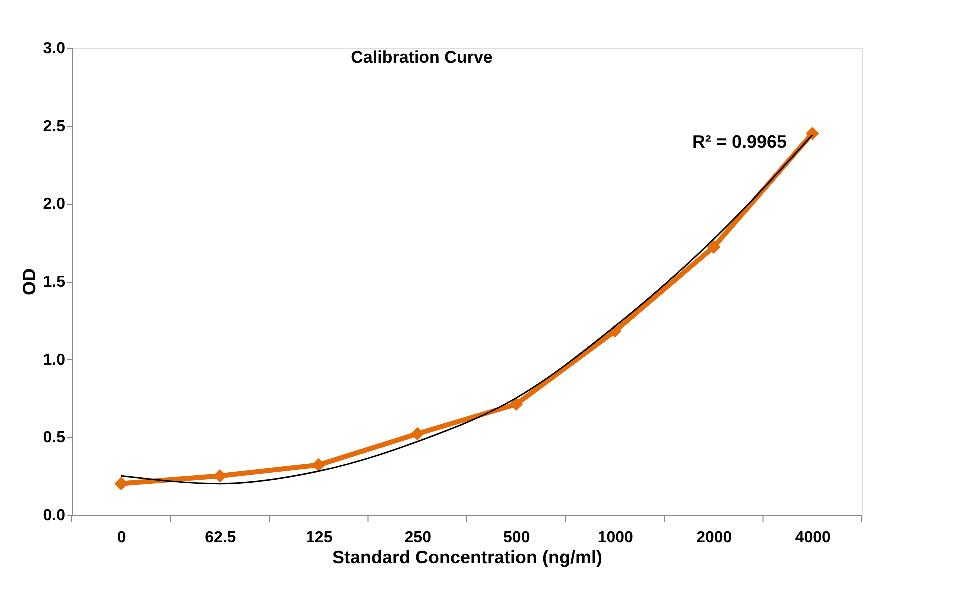  Describe the element at coordinates (54, 282) in the screenshot. I see `y-tick-label: 1.5` at that location.